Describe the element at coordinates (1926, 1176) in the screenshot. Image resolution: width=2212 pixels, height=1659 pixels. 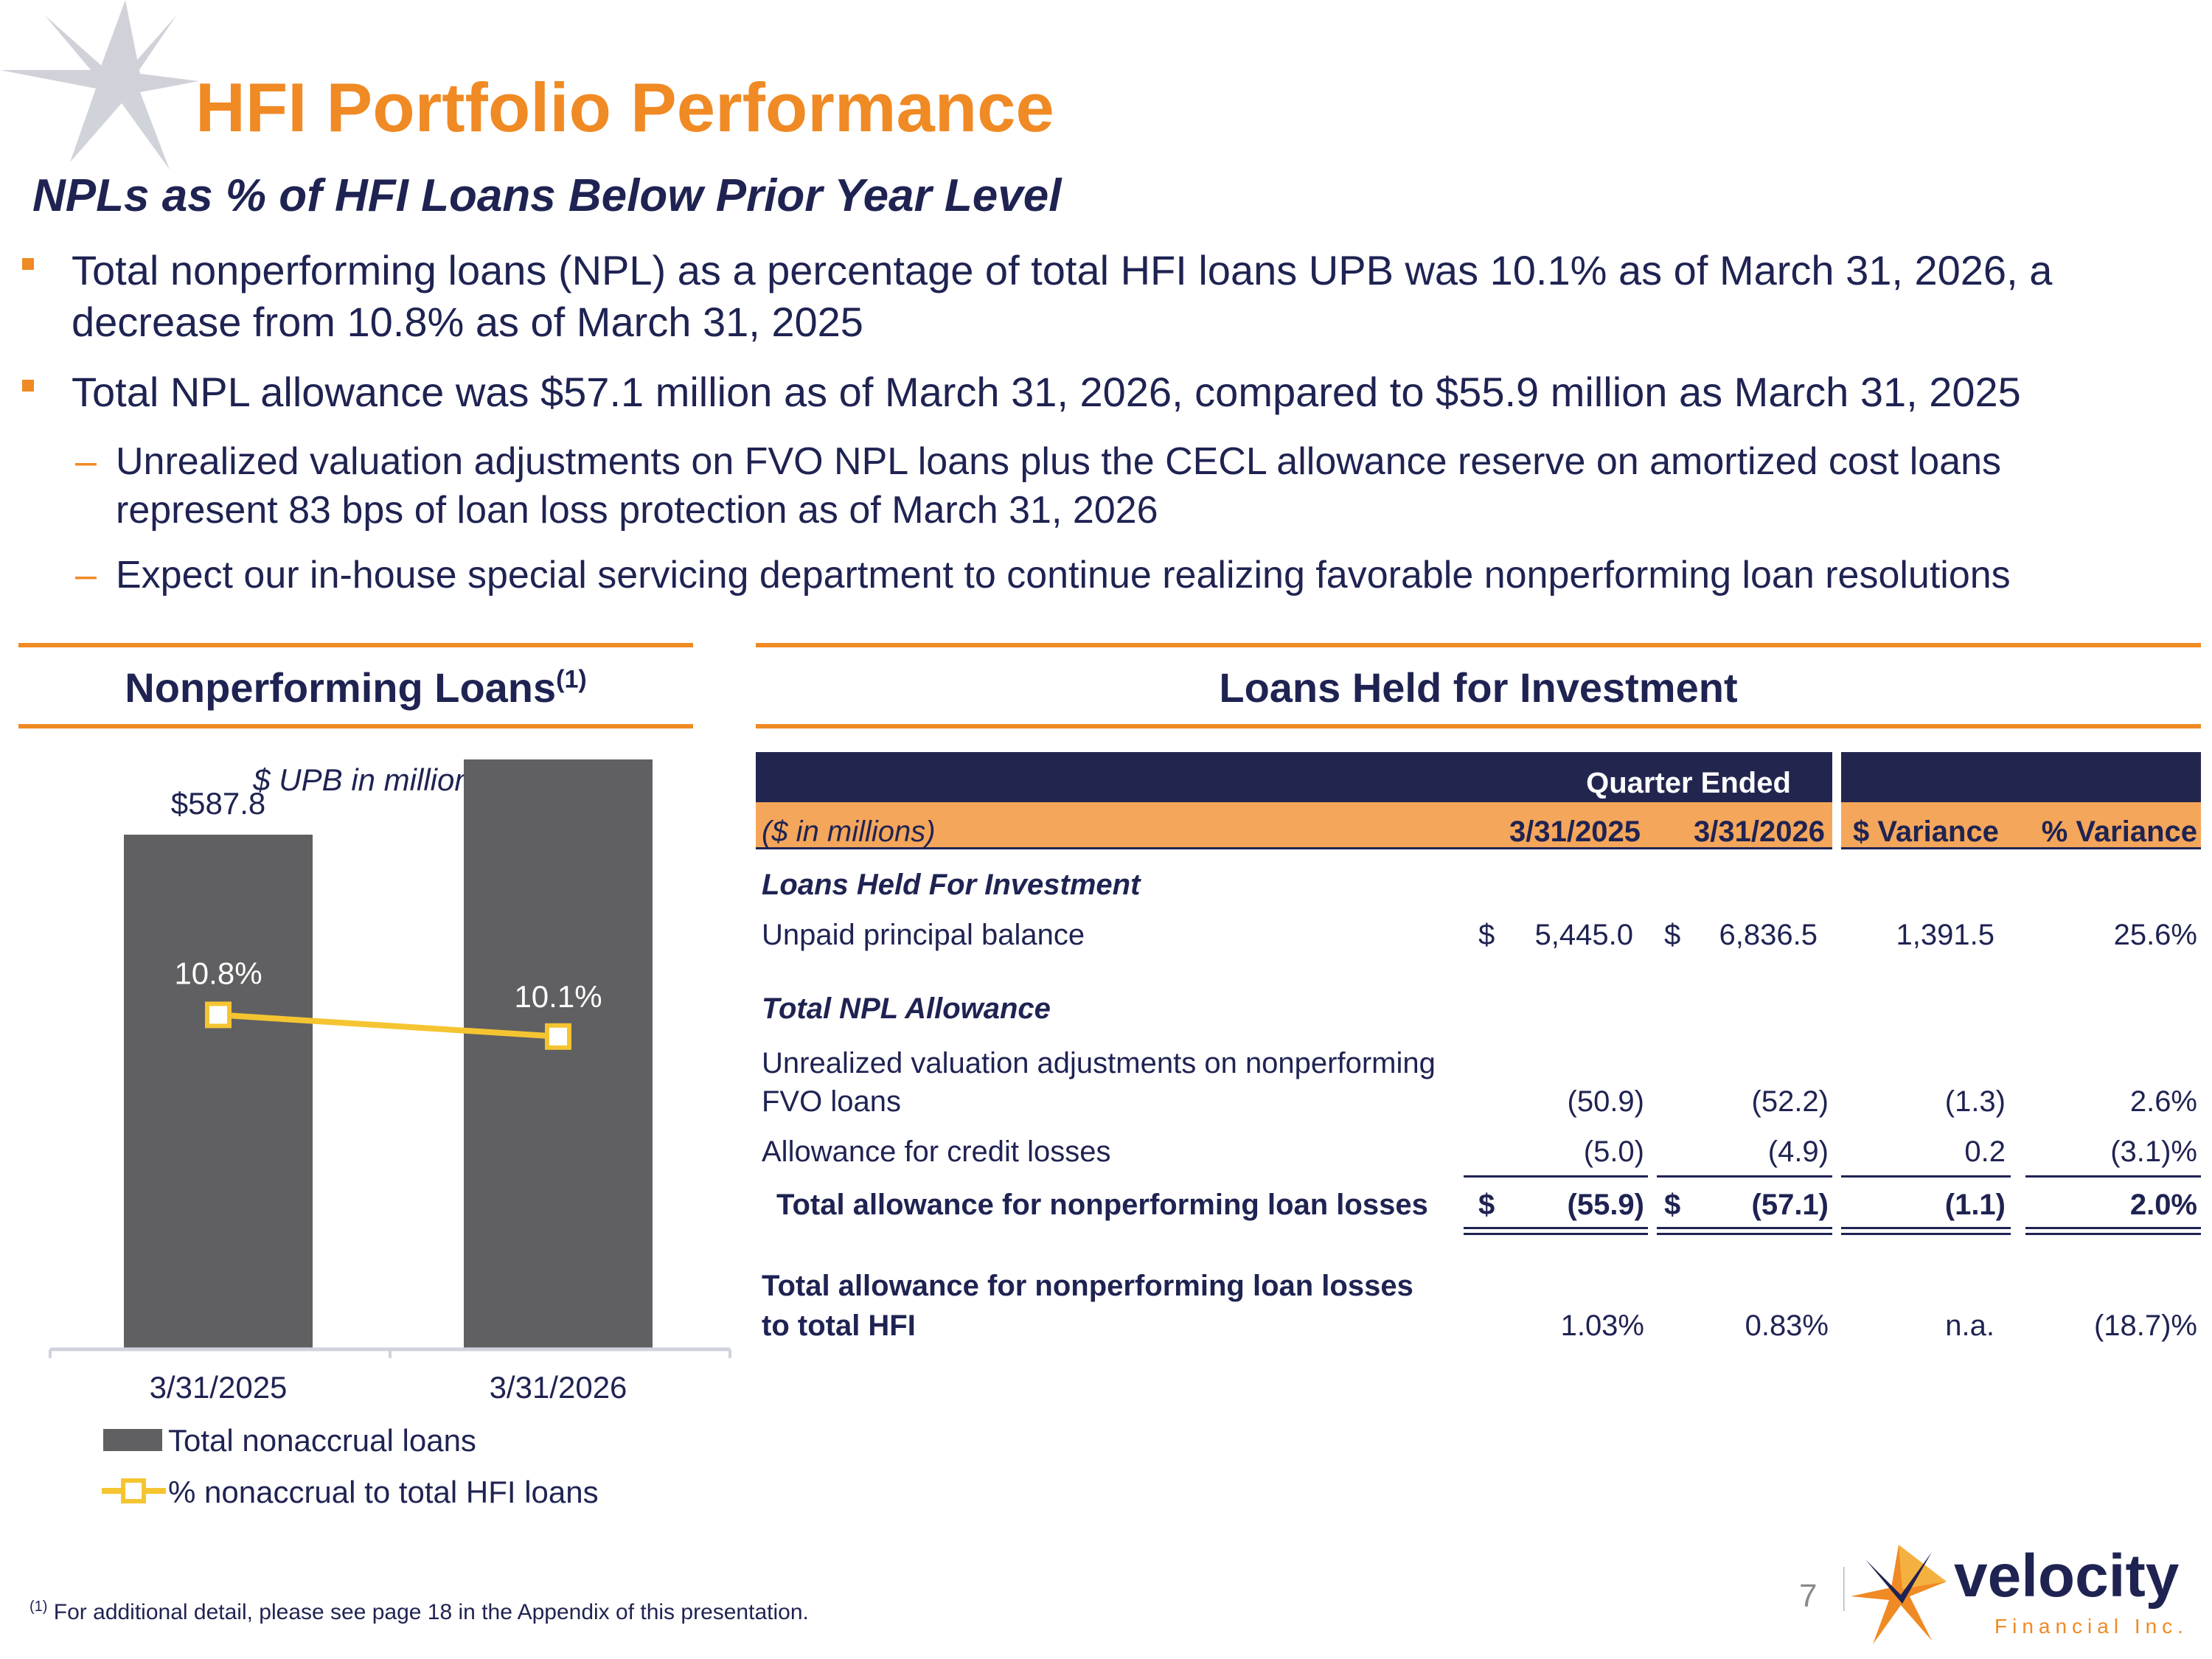
I see `rule-total-variance` at that location.